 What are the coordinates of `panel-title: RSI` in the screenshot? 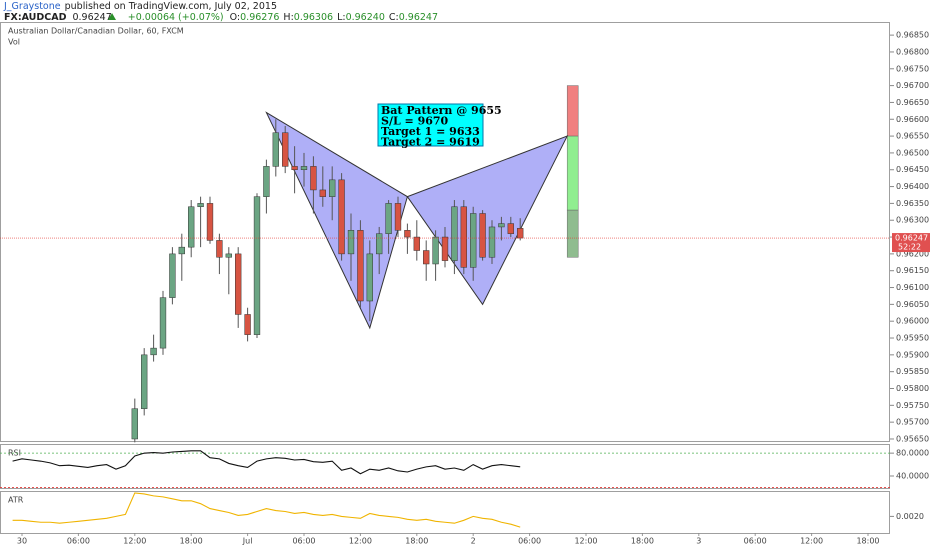 It's located at (14, 453).